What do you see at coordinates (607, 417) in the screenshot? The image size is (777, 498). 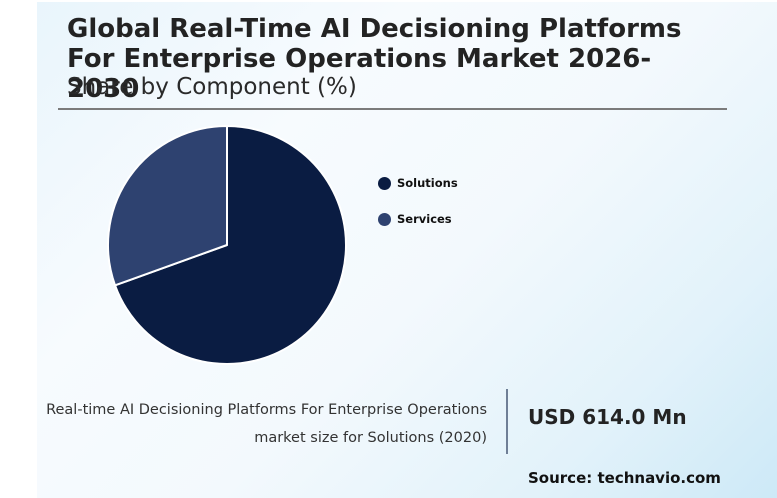 I see `stat-value: USD 614.0 Mn` at bounding box center [607, 417].